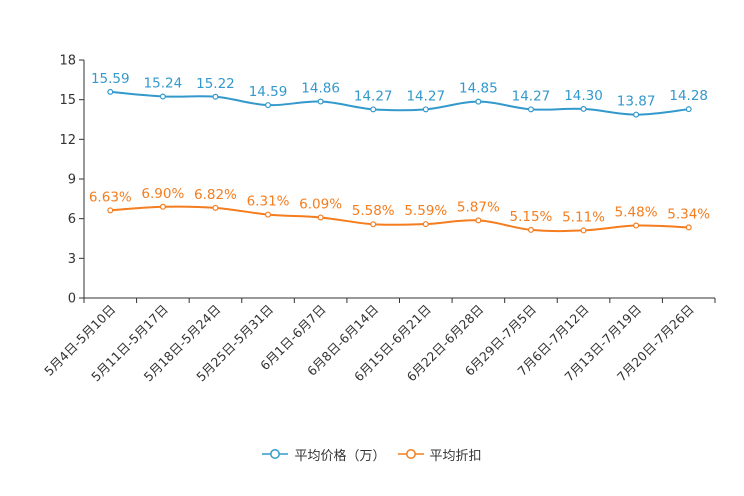  What do you see at coordinates (455, 456) in the screenshot?
I see `legend-avg-discount-label: 平均折扣` at bounding box center [455, 456].